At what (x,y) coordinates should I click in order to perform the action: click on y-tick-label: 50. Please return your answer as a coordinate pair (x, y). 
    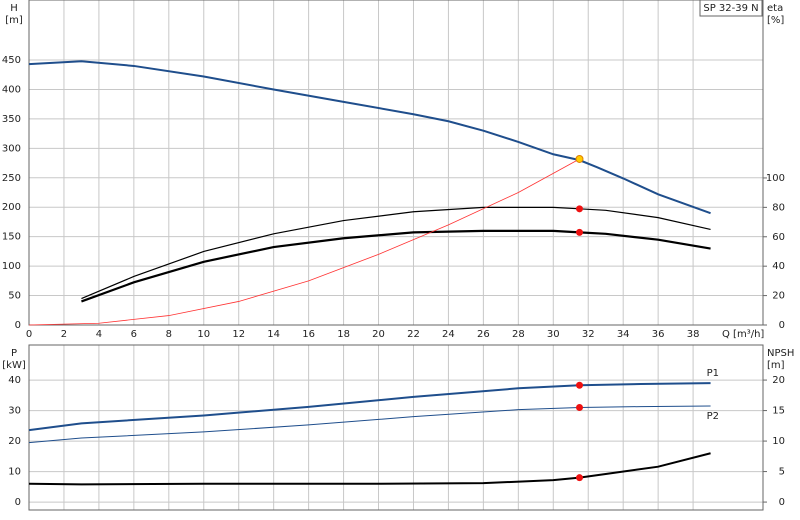
    Looking at the image, I should click on (14, 296).